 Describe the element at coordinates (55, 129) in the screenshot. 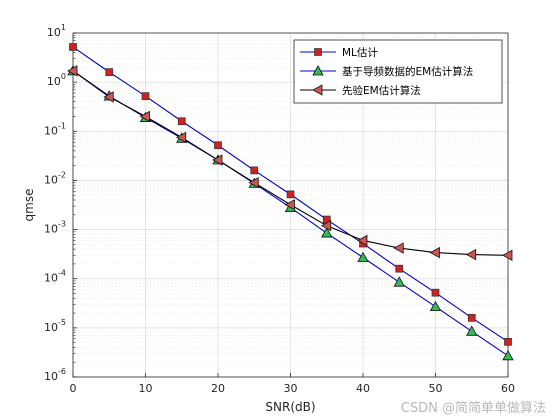

I see `y-tick-label: 10⁻¹` at that location.